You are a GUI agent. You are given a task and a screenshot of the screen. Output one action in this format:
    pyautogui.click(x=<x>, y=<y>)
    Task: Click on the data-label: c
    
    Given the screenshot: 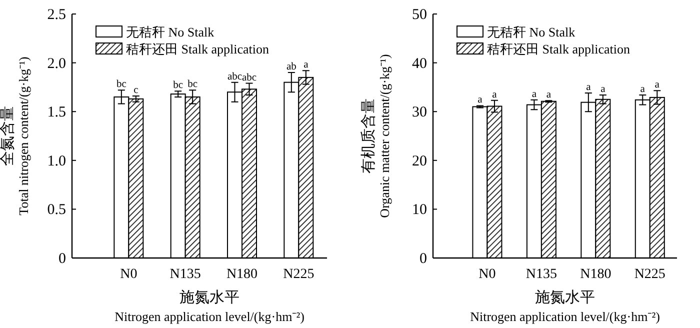 What is the action you would take?
    pyautogui.click(x=136, y=90)
    